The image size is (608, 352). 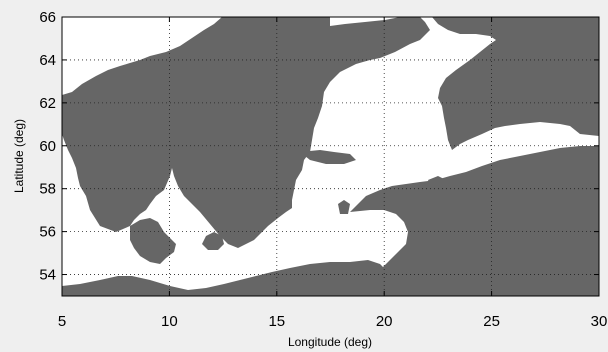 I want to click on y-axis-label: Latitude (deg), so click(x=19, y=156).